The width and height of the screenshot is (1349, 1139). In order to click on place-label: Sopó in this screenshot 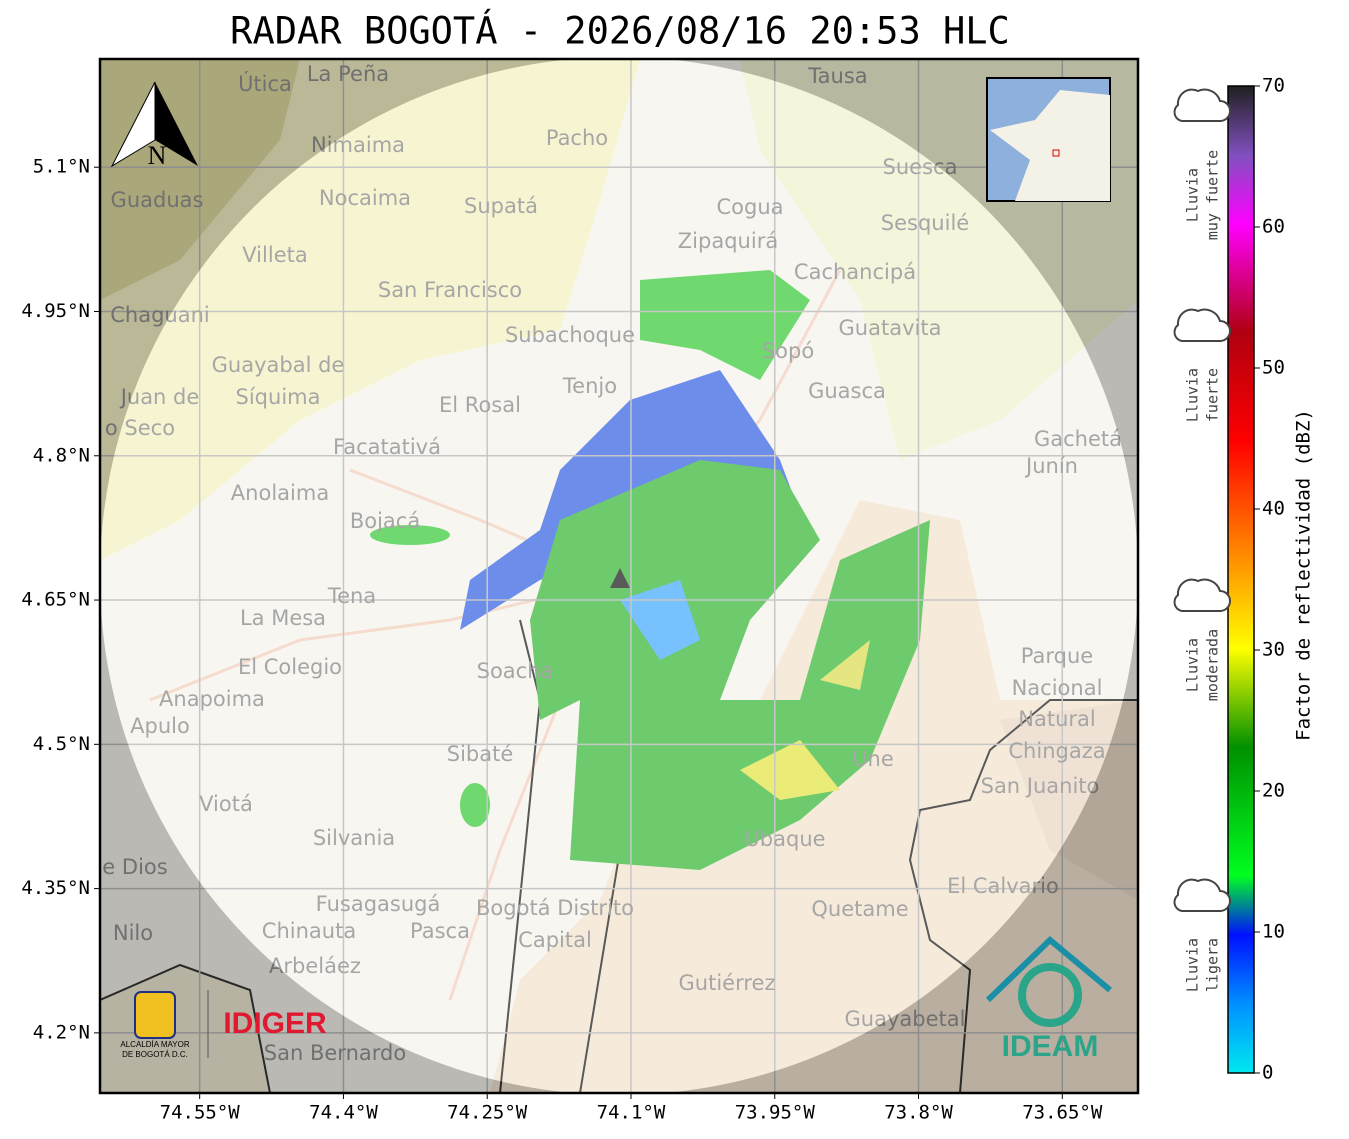, I will do `click(788, 351)`.